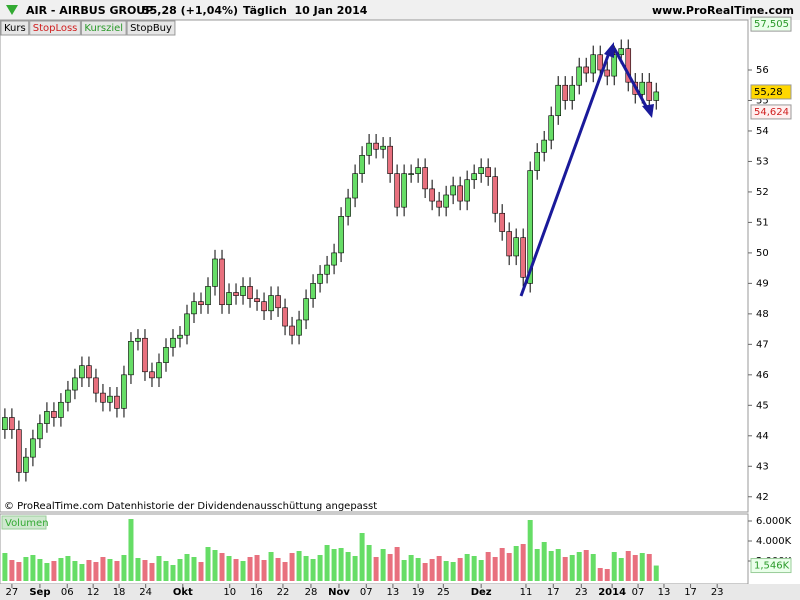 The height and width of the screenshot is (600, 800). Describe the element at coordinates (119, 592) in the screenshot. I see `x-tick-label: 18` at that location.